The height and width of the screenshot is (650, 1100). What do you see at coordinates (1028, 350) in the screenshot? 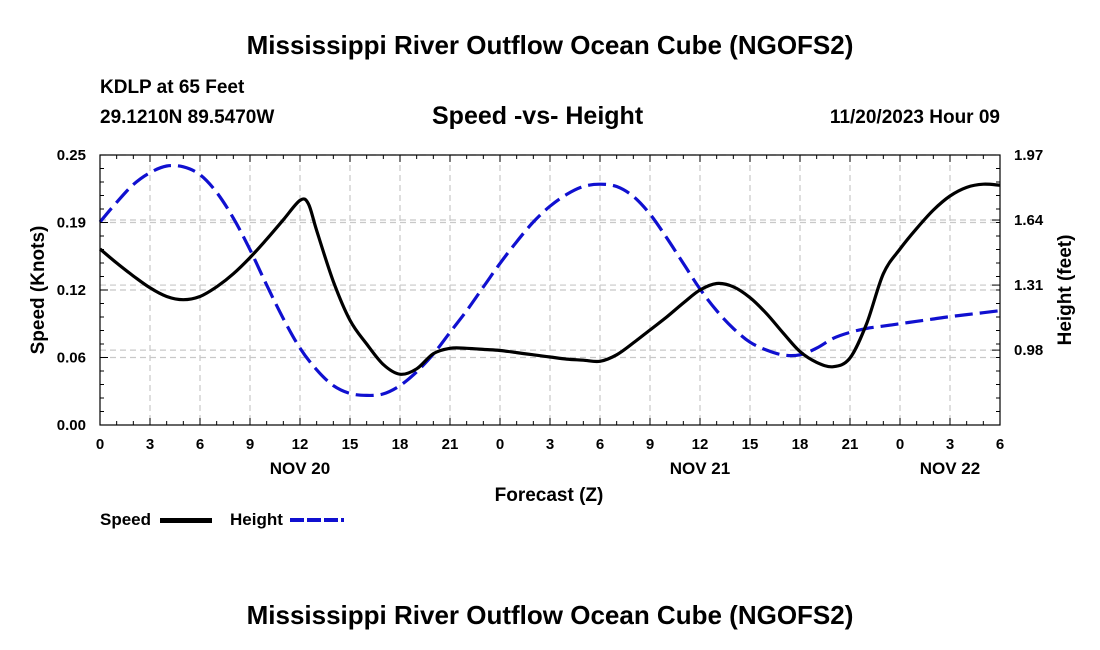
I see `y2-tick-label: 0.98` at bounding box center [1028, 350].